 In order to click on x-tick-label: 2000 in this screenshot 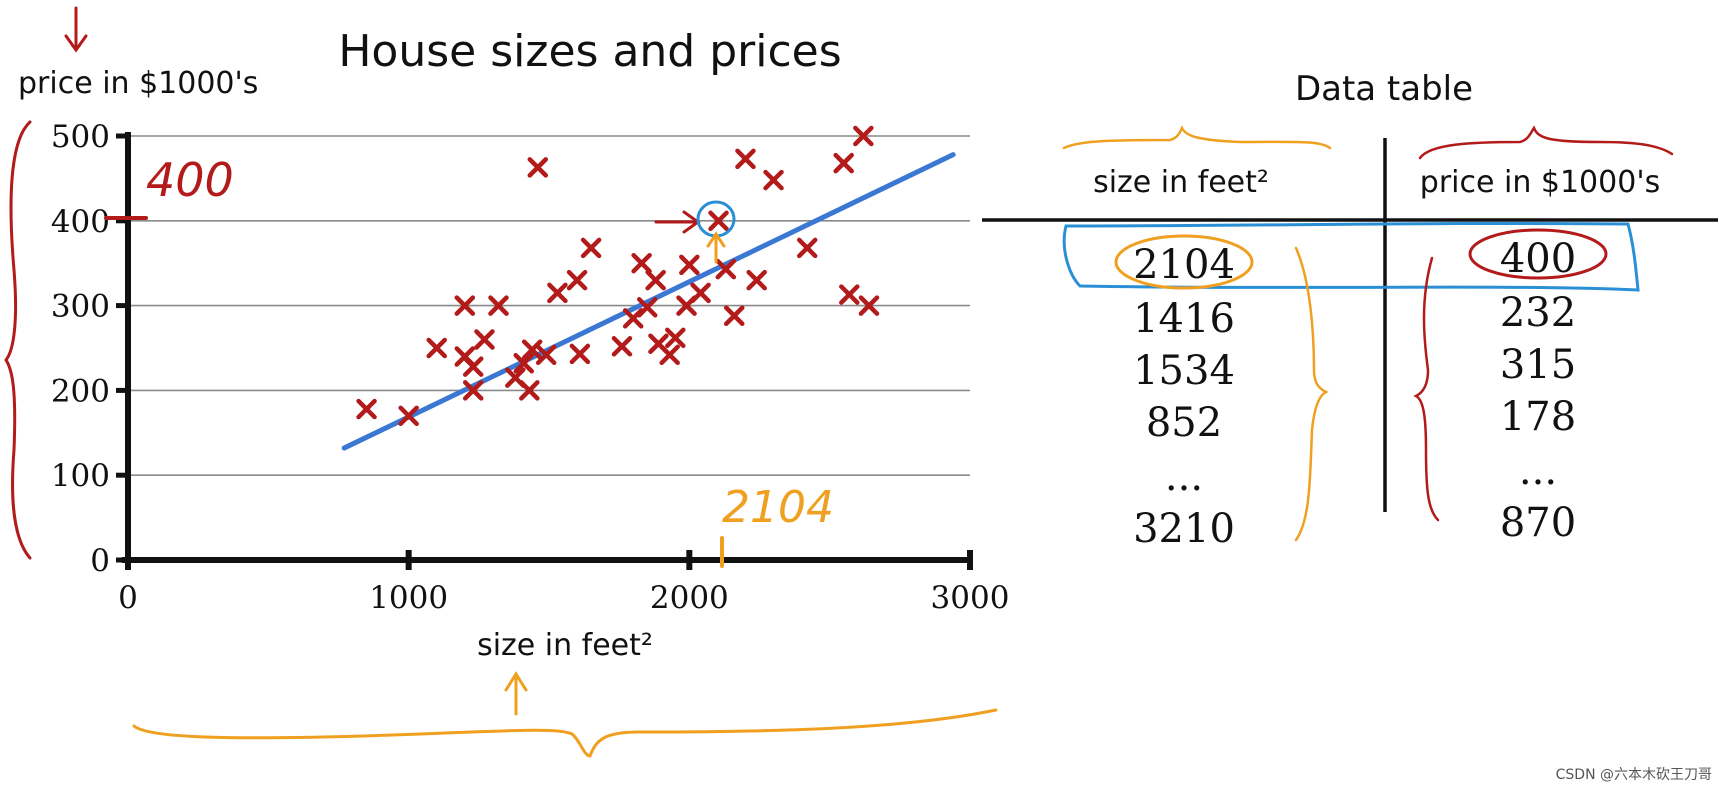, I will do `click(689, 598)`.